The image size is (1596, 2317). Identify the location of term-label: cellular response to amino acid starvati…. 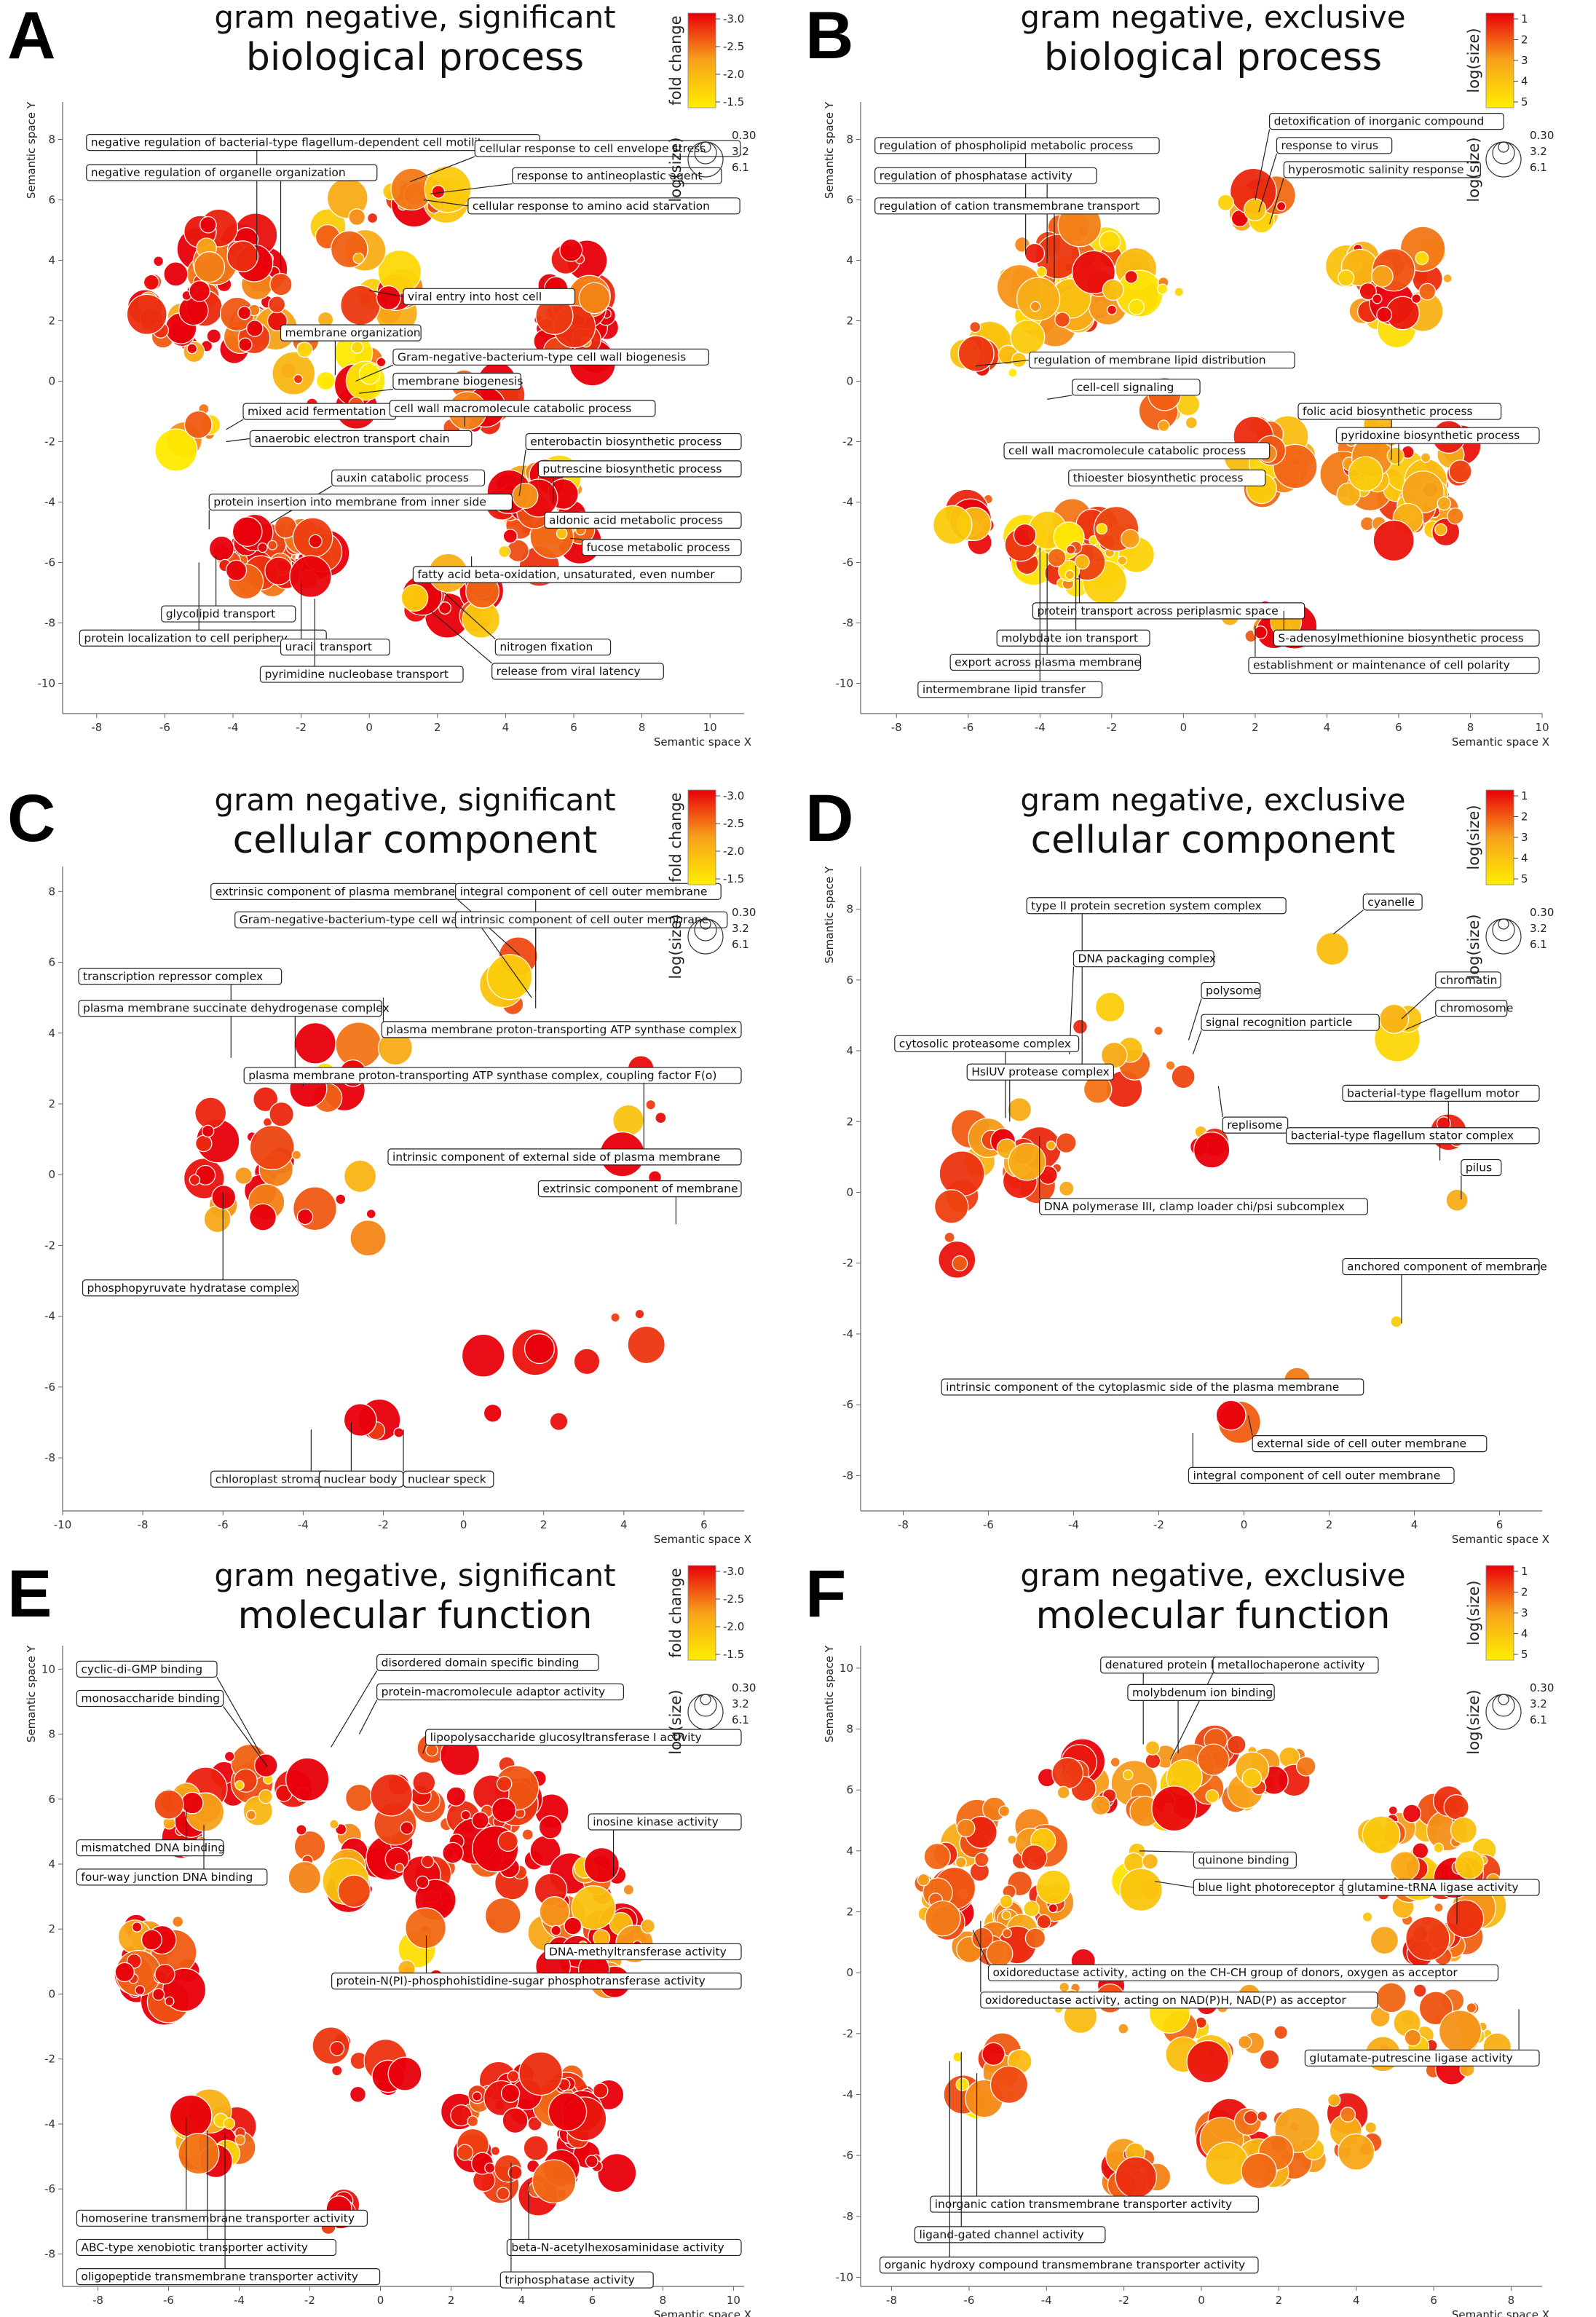
(591, 206).